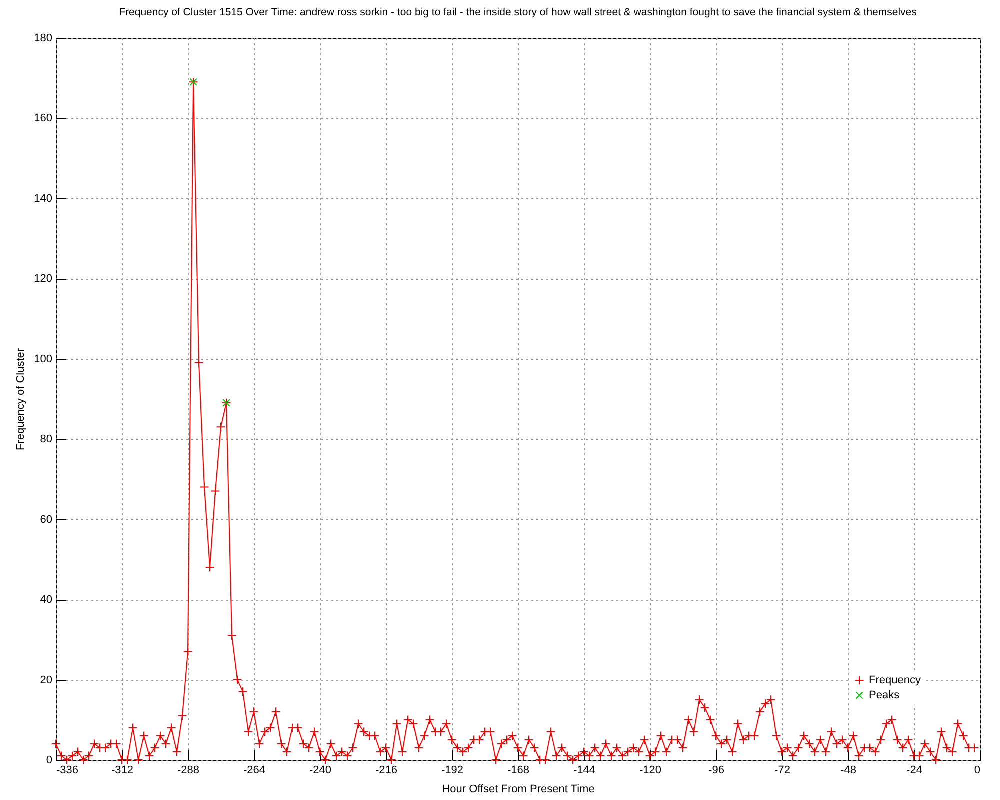  Describe the element at coordinates (452, 770) in the screenshot. I see `x-tick-label: -192` at that location.